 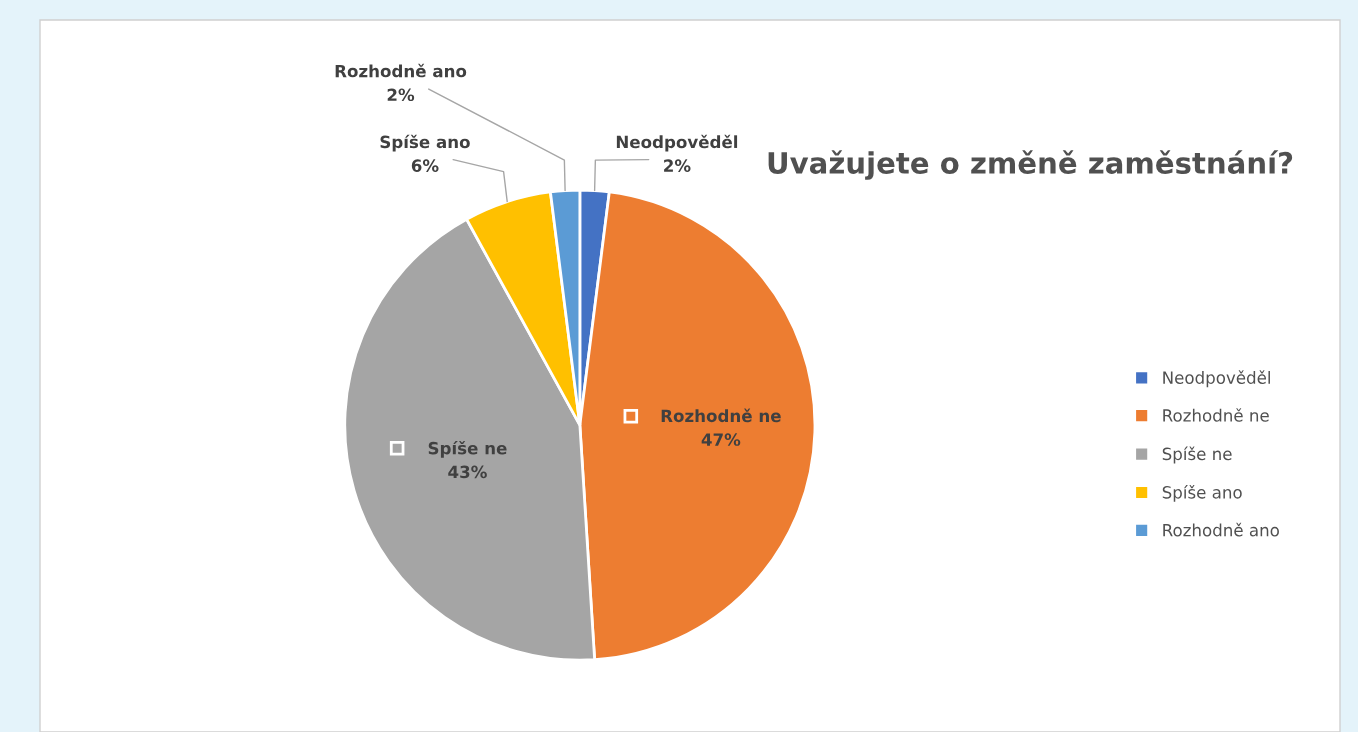 I want to click on data-label: 6%, so click(x=425, y=165).